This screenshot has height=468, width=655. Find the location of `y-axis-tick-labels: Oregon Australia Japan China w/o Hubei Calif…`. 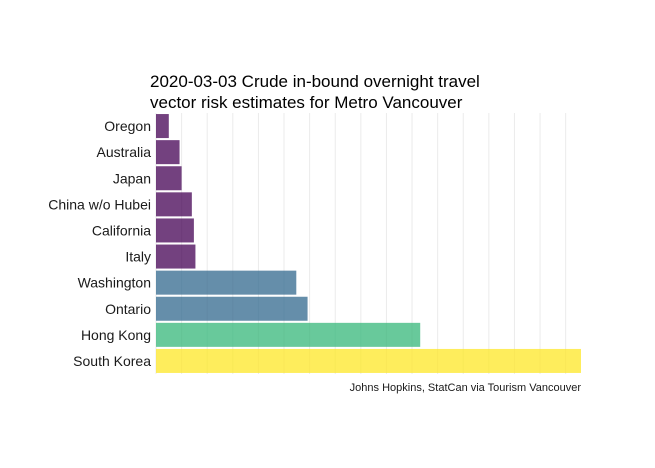

y-axis-tick-labels: Oregon Australia Japan China w/o Hubei Calif… is located at coordinates (99, 243).